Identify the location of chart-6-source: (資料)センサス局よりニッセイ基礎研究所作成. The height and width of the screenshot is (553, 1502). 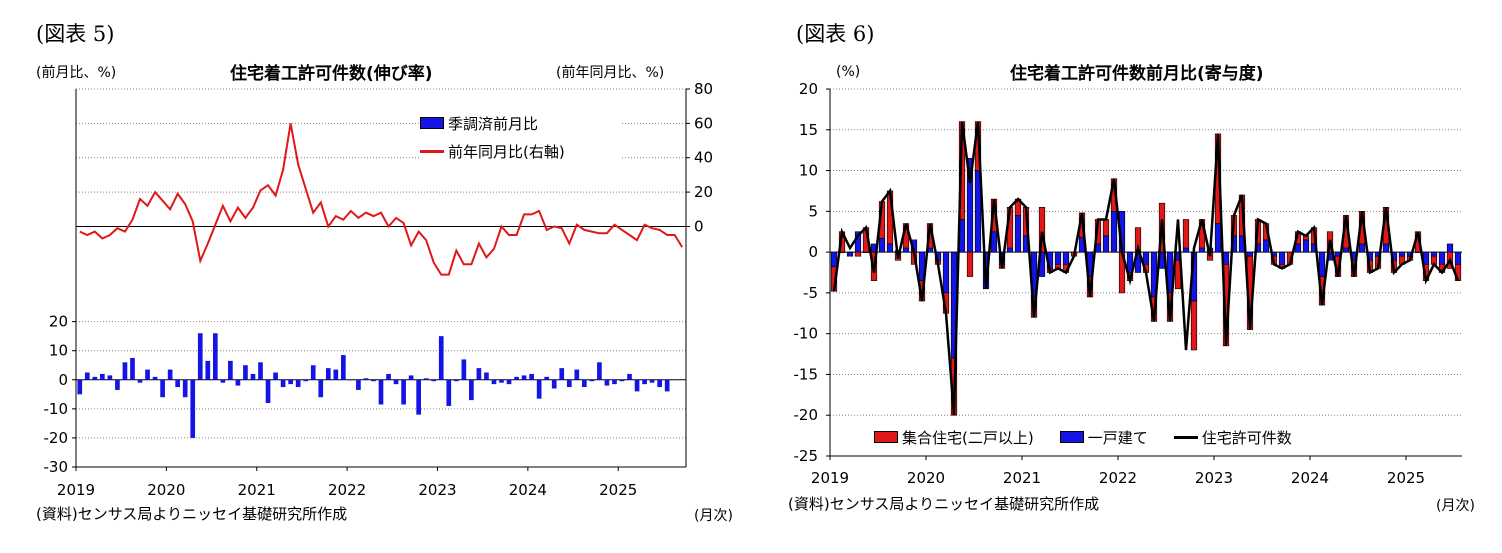
(944, 504).